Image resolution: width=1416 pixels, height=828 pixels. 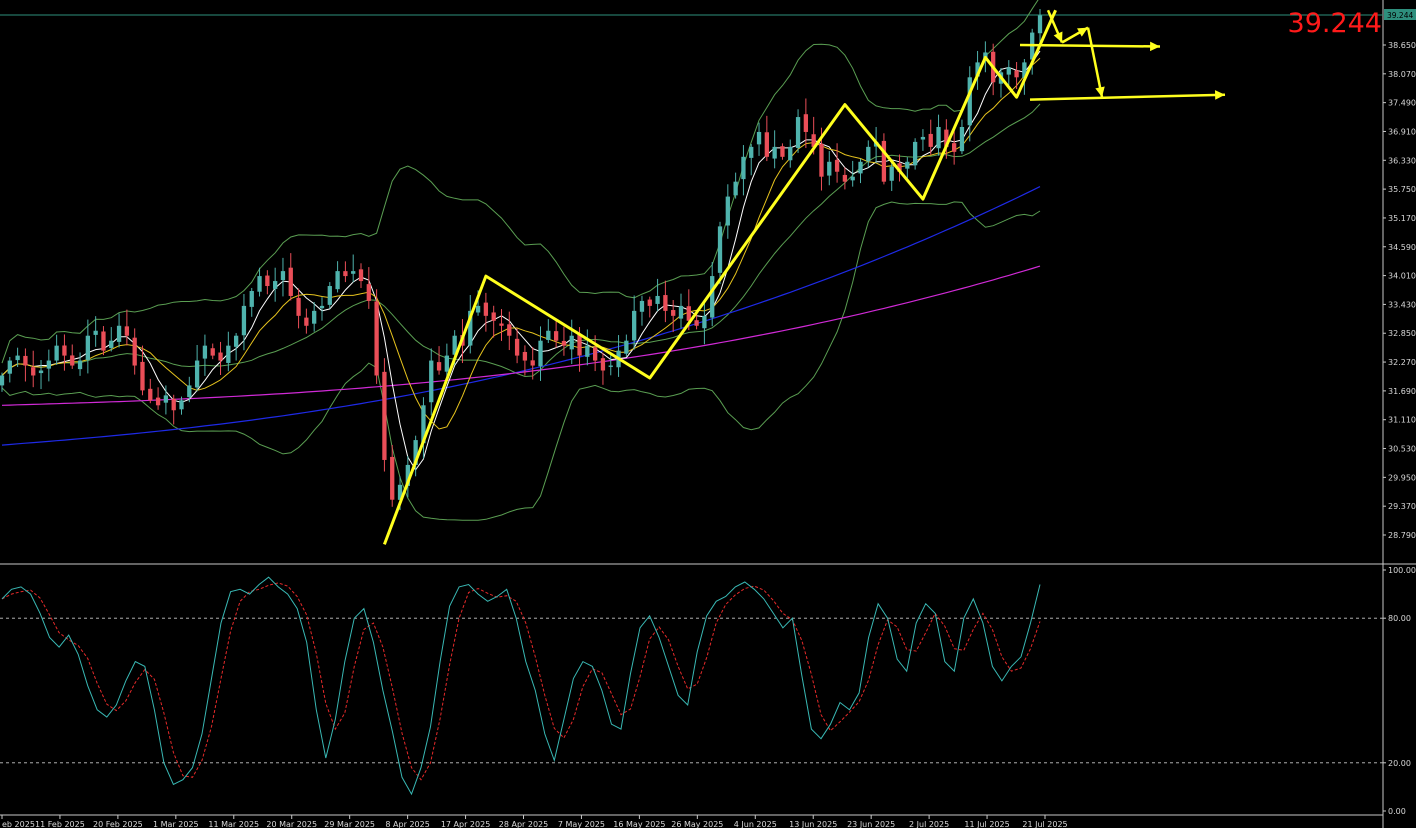 I want to click on price-tick-label: 31.110, so click(x=1402, y=420).